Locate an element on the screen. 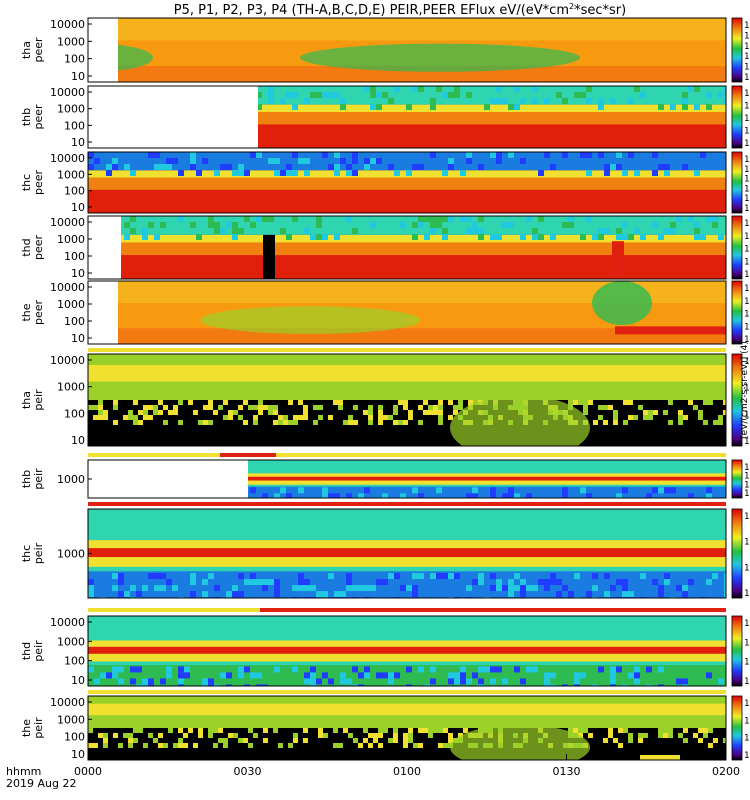 This screenshot has width=750, height=800. panel-tha-peir: thapeir 10000 1000 100 10 106 104 102 100 is located at coordinates (385, 400).